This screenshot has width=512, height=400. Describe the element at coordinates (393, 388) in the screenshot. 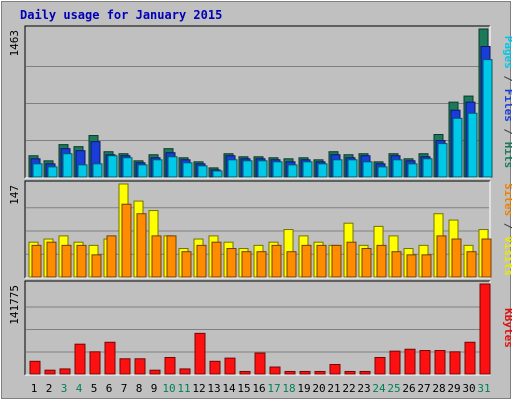

I see `x-tick-label-day-25: 25` at that location.